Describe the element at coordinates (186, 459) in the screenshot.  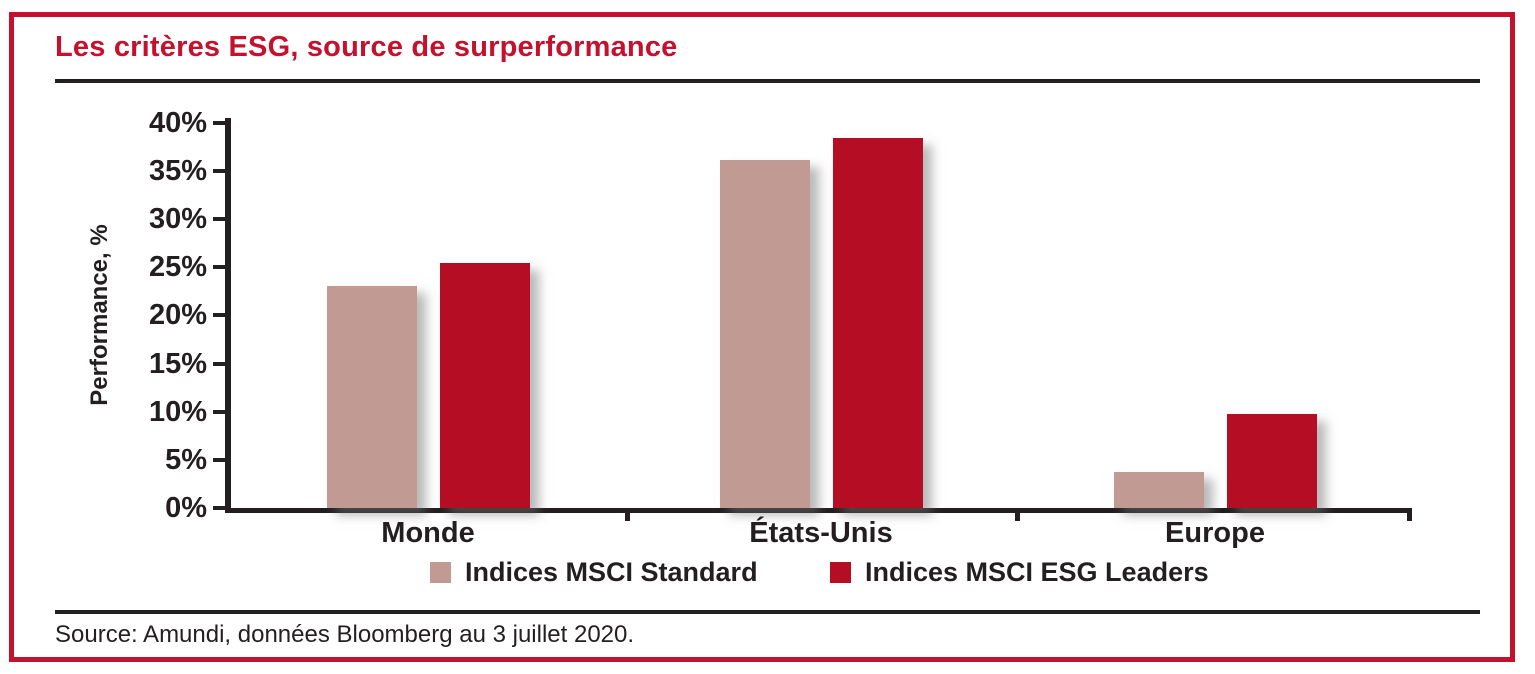
I see `y-tick-label-5: 5%` at that location.